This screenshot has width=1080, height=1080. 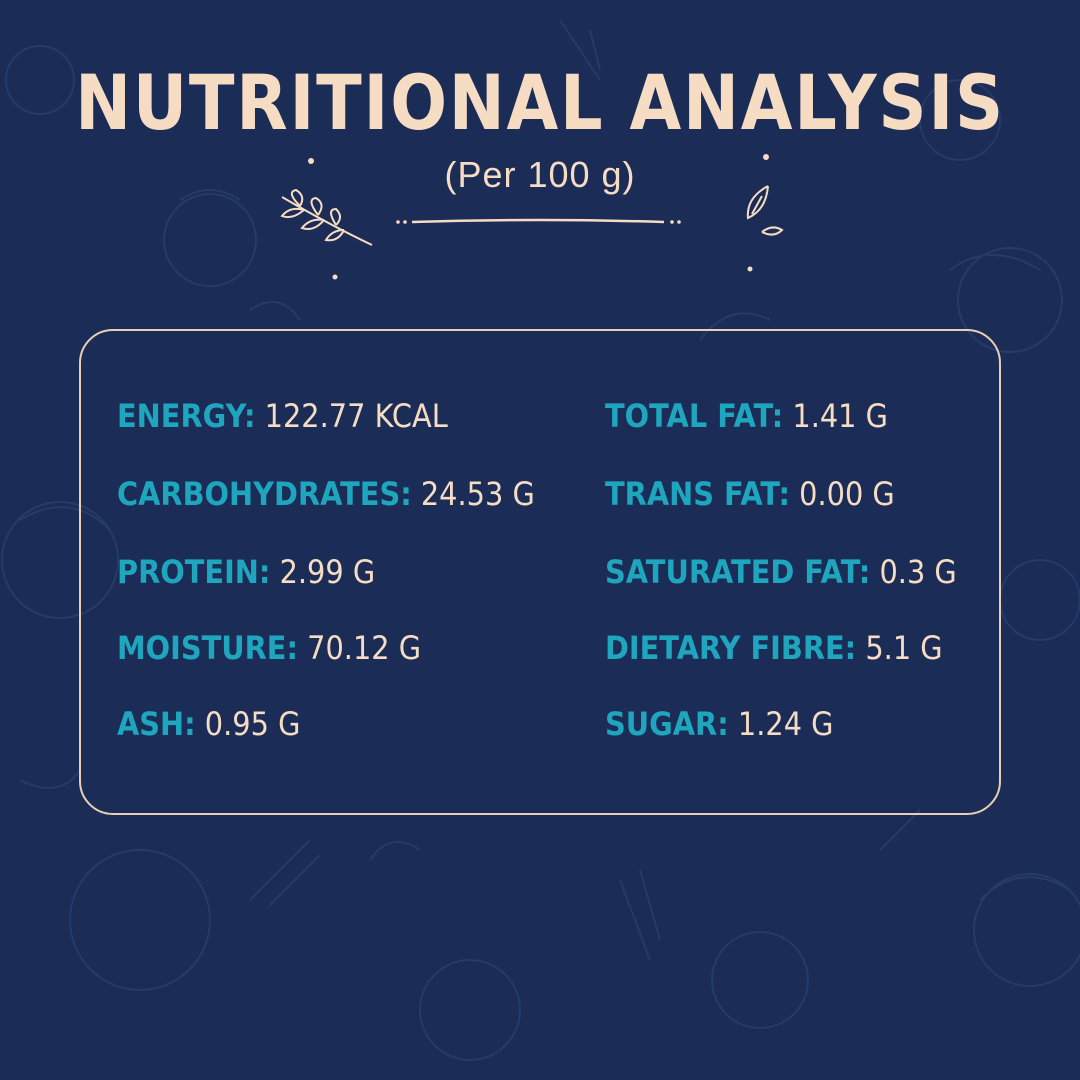 I want to click on nutrient-value: 24.53 G, so click(x=477, y=494).